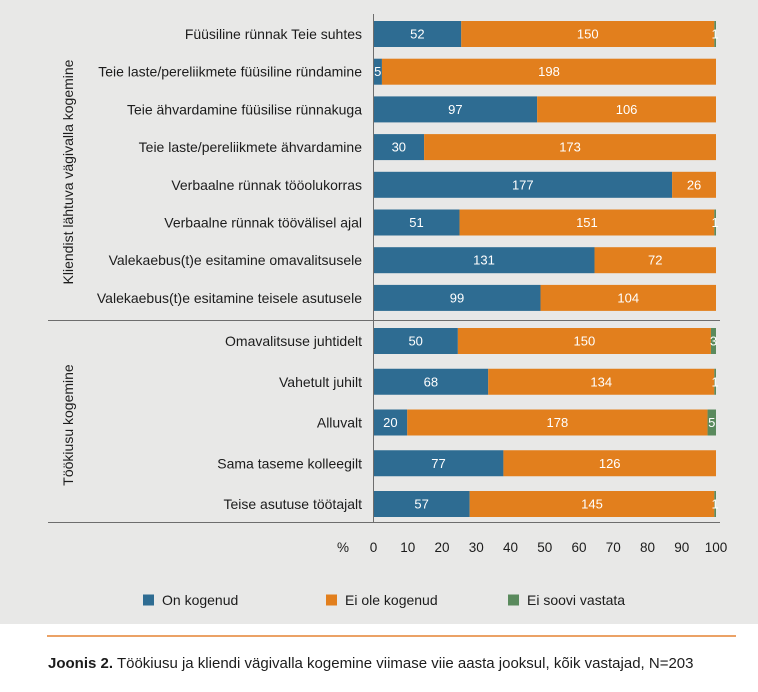  I want to click on category-label: Valekaebus(t)e esitamine omavalitsusele, so click(236, 260).